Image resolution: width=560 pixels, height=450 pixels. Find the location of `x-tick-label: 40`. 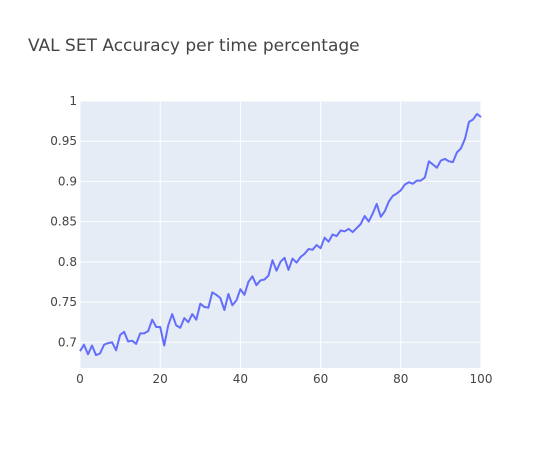

x-tick-label: 40 is located at coordinates (240, 379).